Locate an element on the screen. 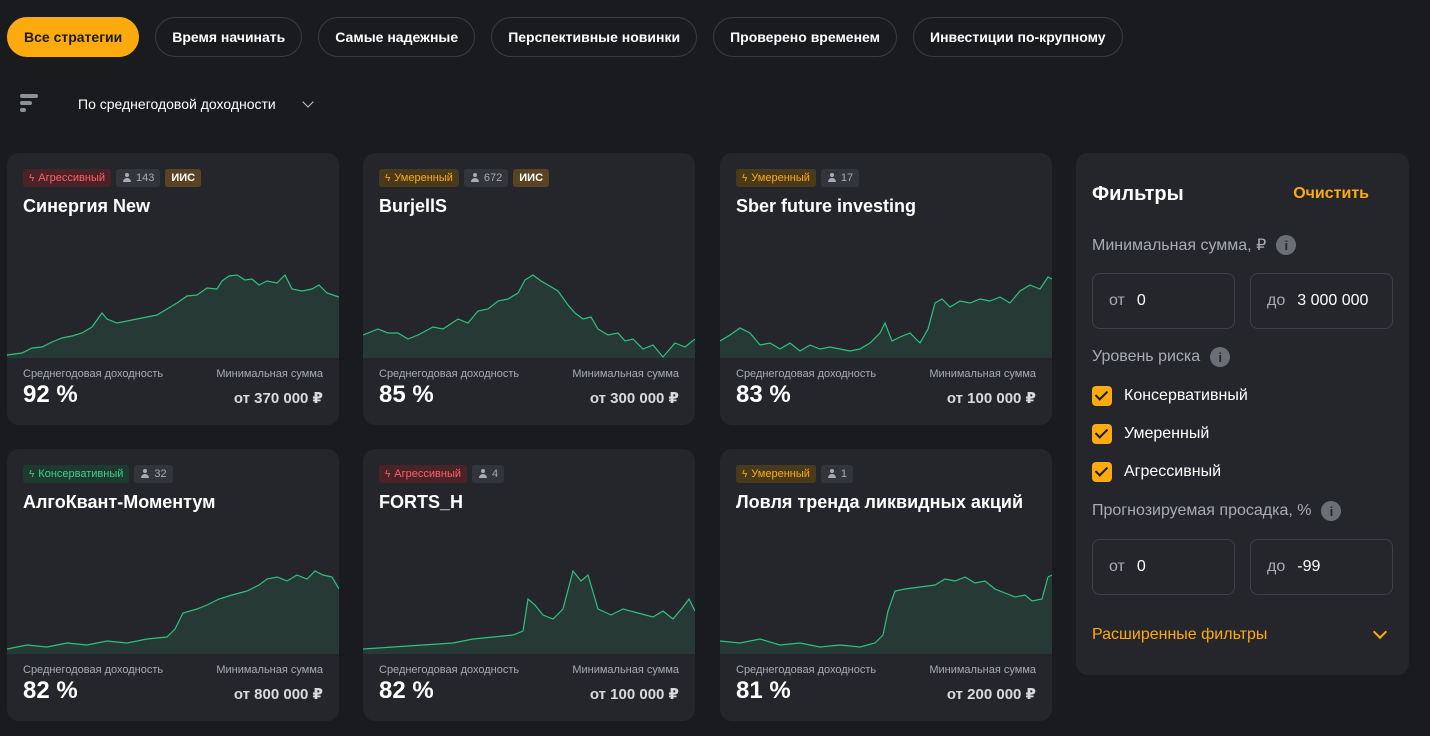  tab-time-to-start: Время начинать is located at coordinates (229, 37).